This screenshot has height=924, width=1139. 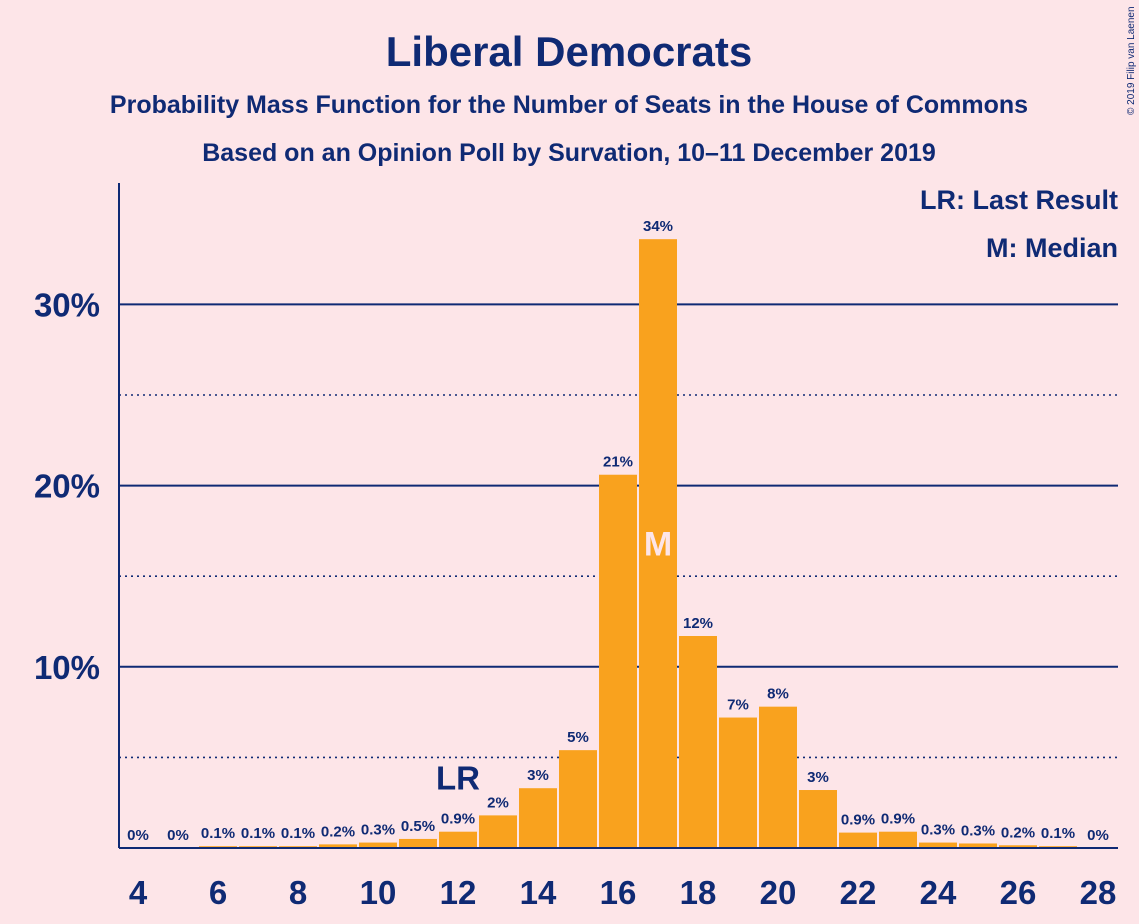 What do you see at coordinates (778, 694) in the screenshot?
I see `data-label: 8%` at bounding box center [778, 694].